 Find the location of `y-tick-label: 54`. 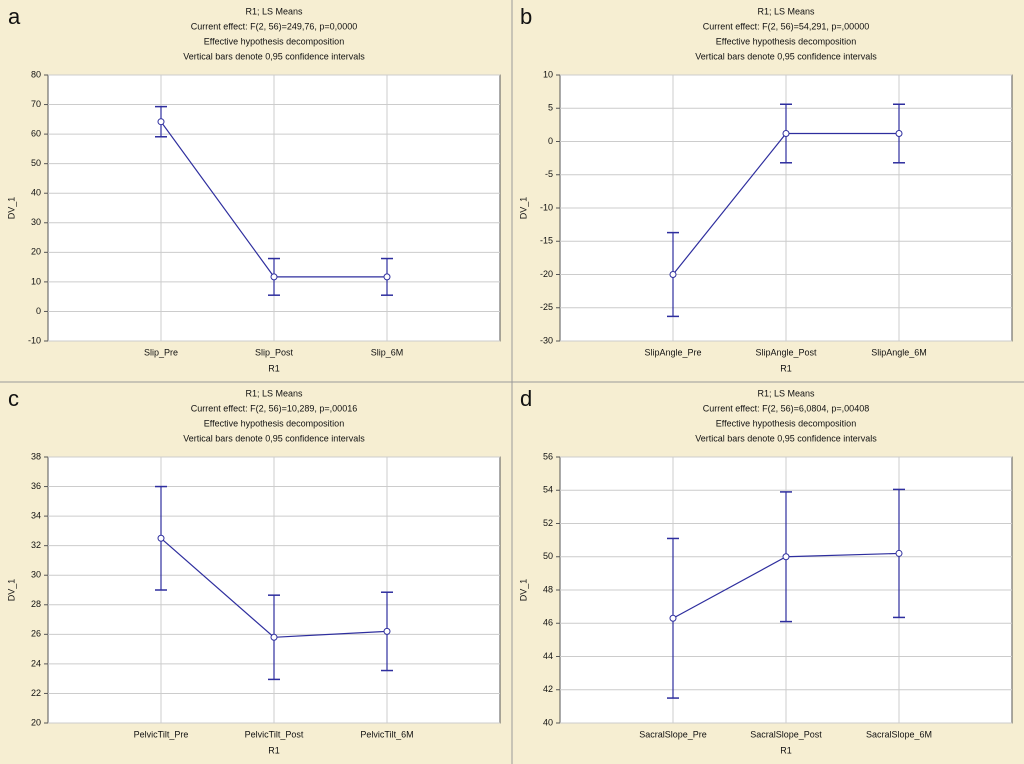

y-tick-label: 54 is located at coordinates (548, 490).